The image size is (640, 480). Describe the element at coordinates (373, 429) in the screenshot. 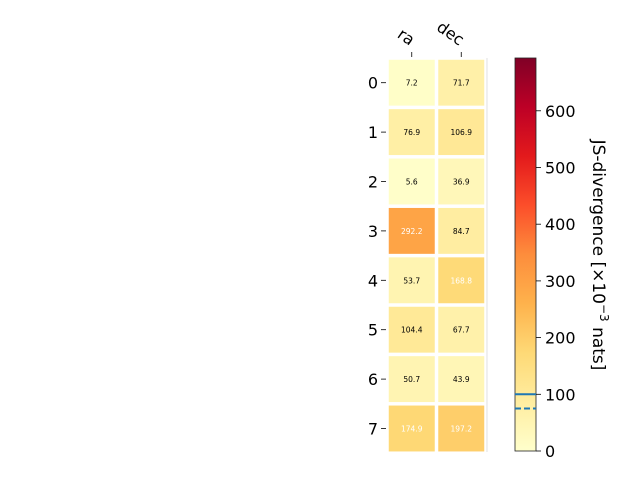

I see `row-label: 7` at that location.